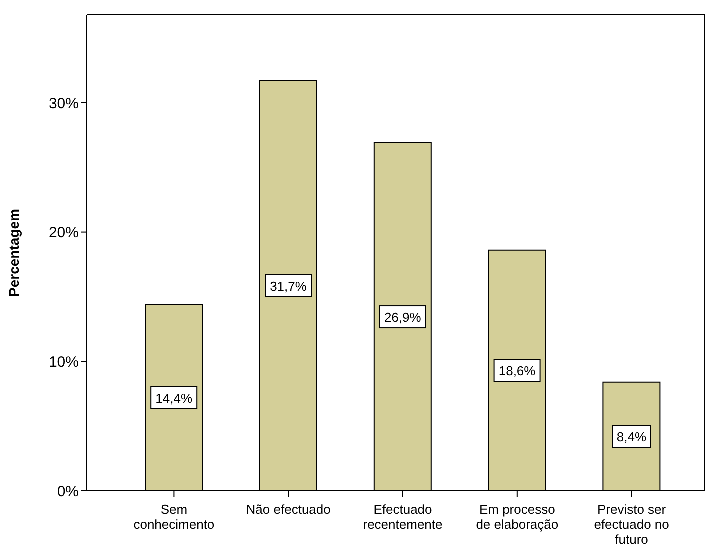 Image resolution: width=707 pixels, height=556 pixels. What do you see at coordinates (174, 398) in the screenshot?
I see `data-label: 14,4%` at bounding box center [174, 398].